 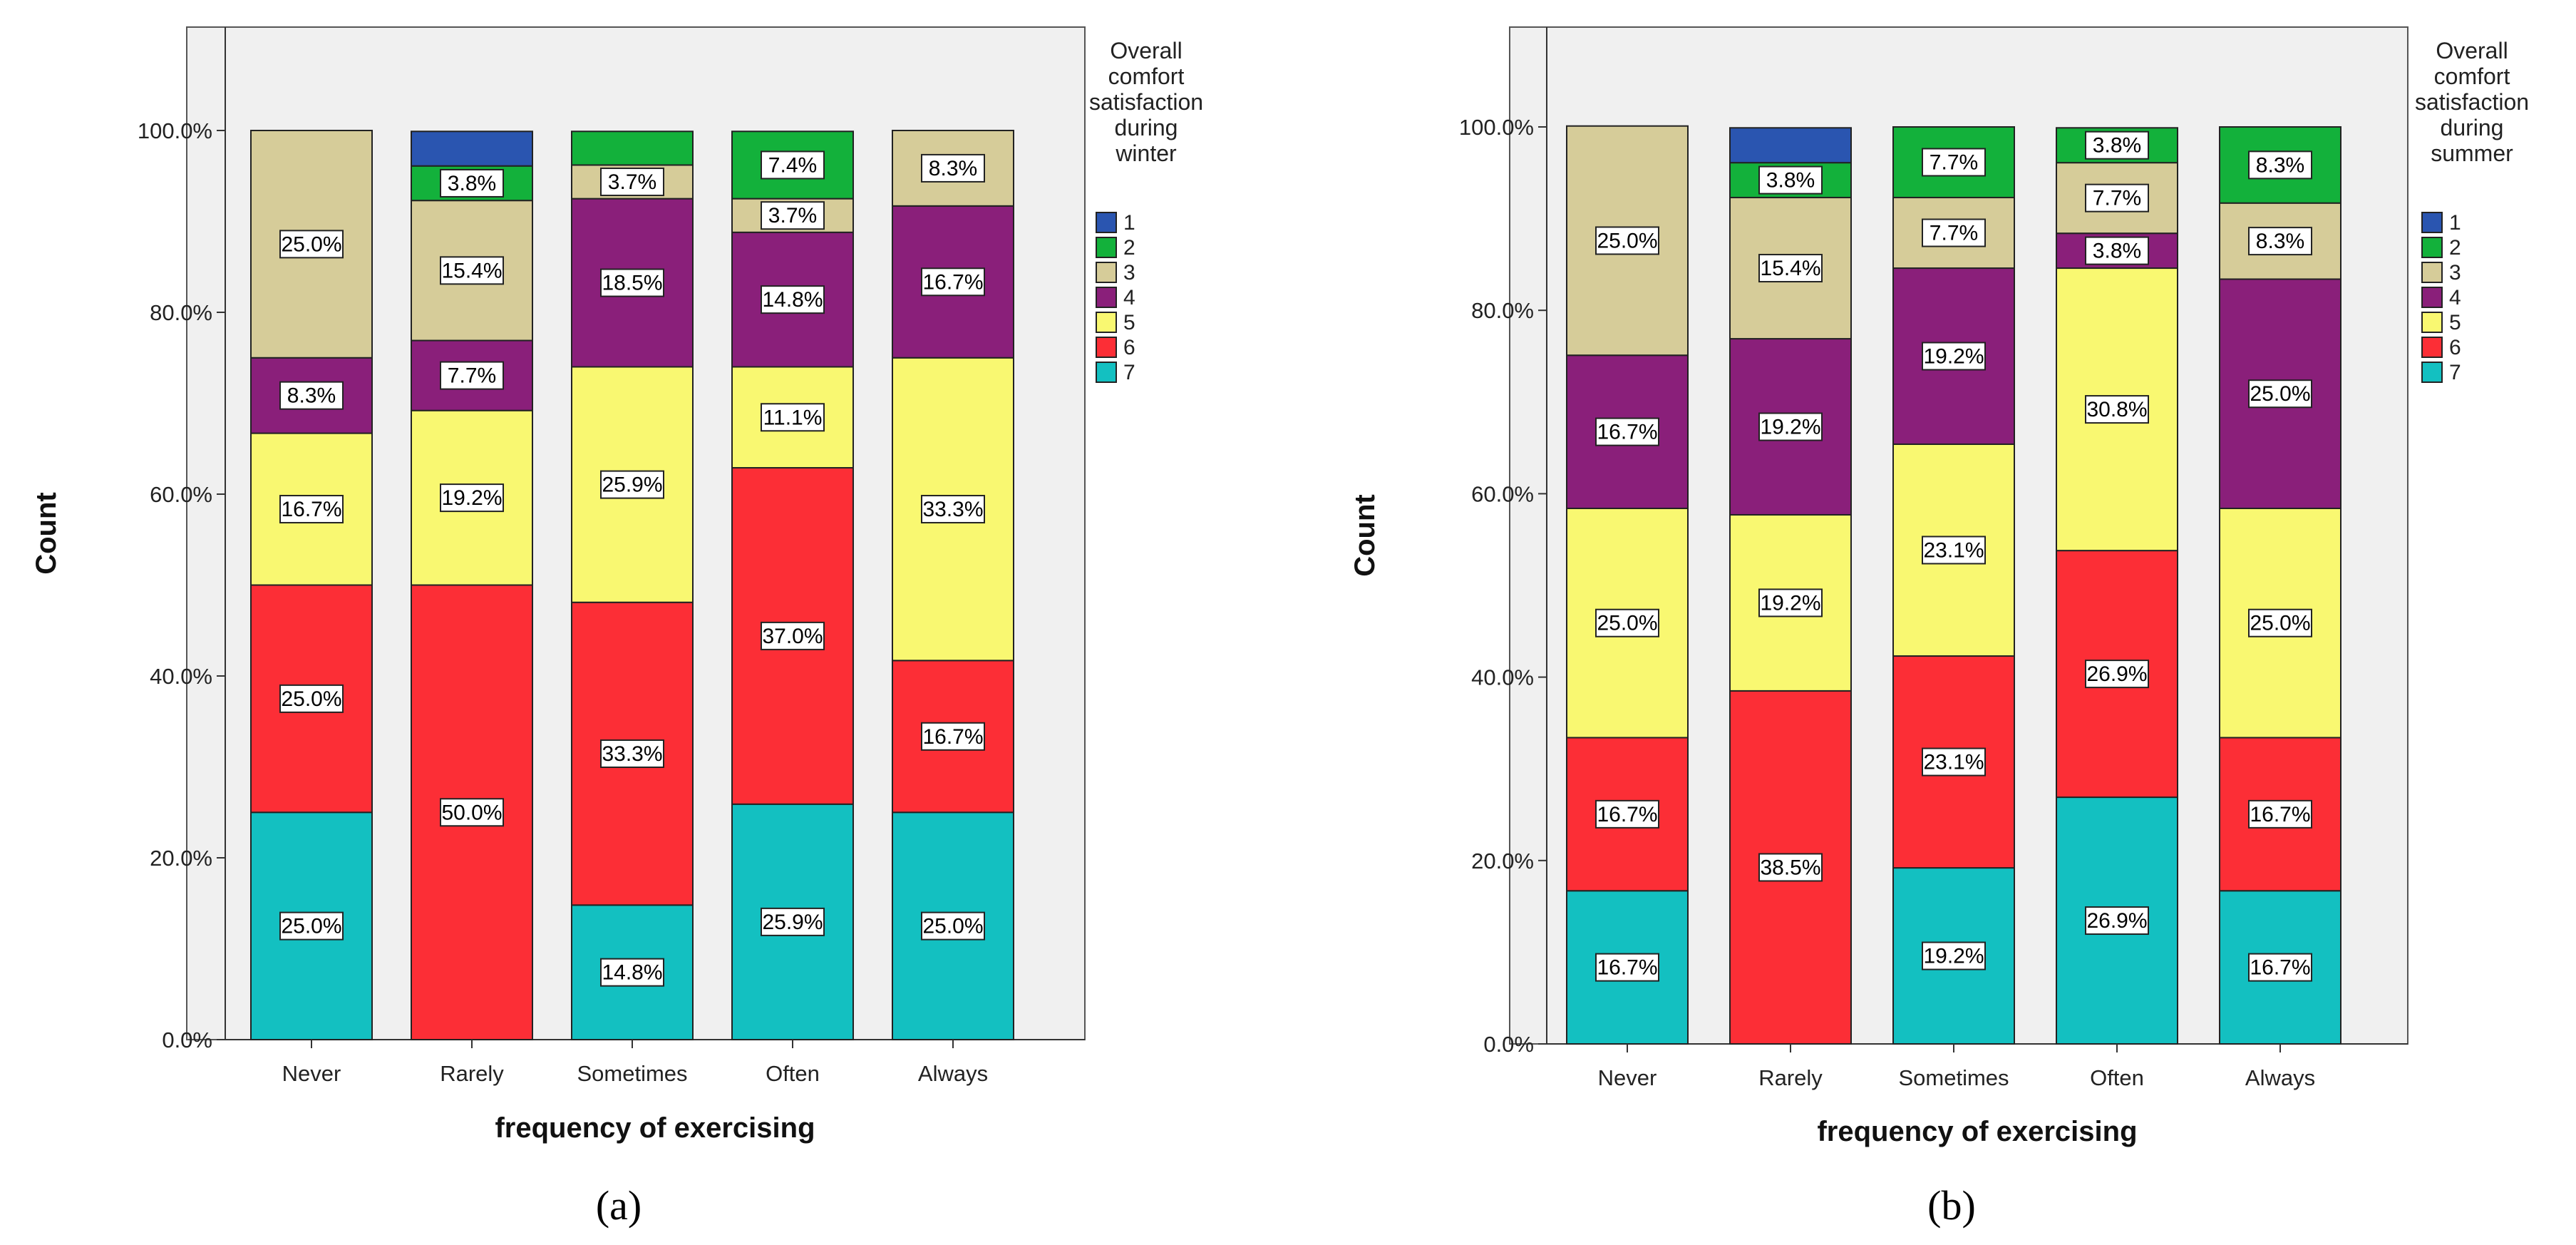 I want to click on panel-caption-b: (b), so click(x=1951, y=1205).